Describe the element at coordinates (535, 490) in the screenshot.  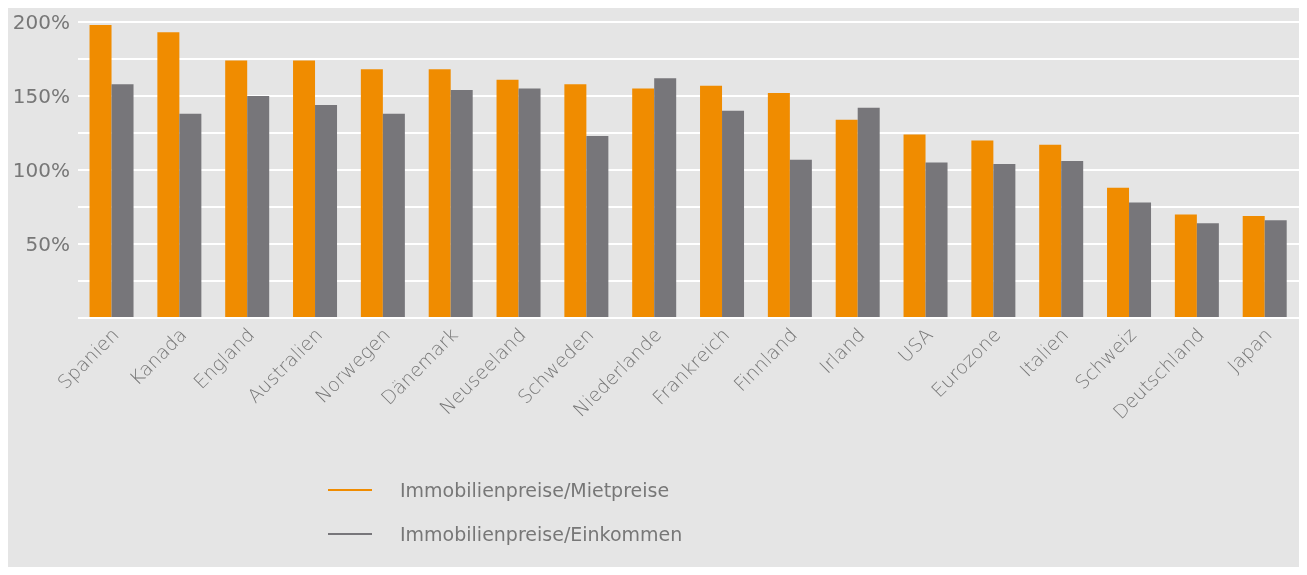
I see `legend-label: Immobilienpreise/Mietpreise` at that location.